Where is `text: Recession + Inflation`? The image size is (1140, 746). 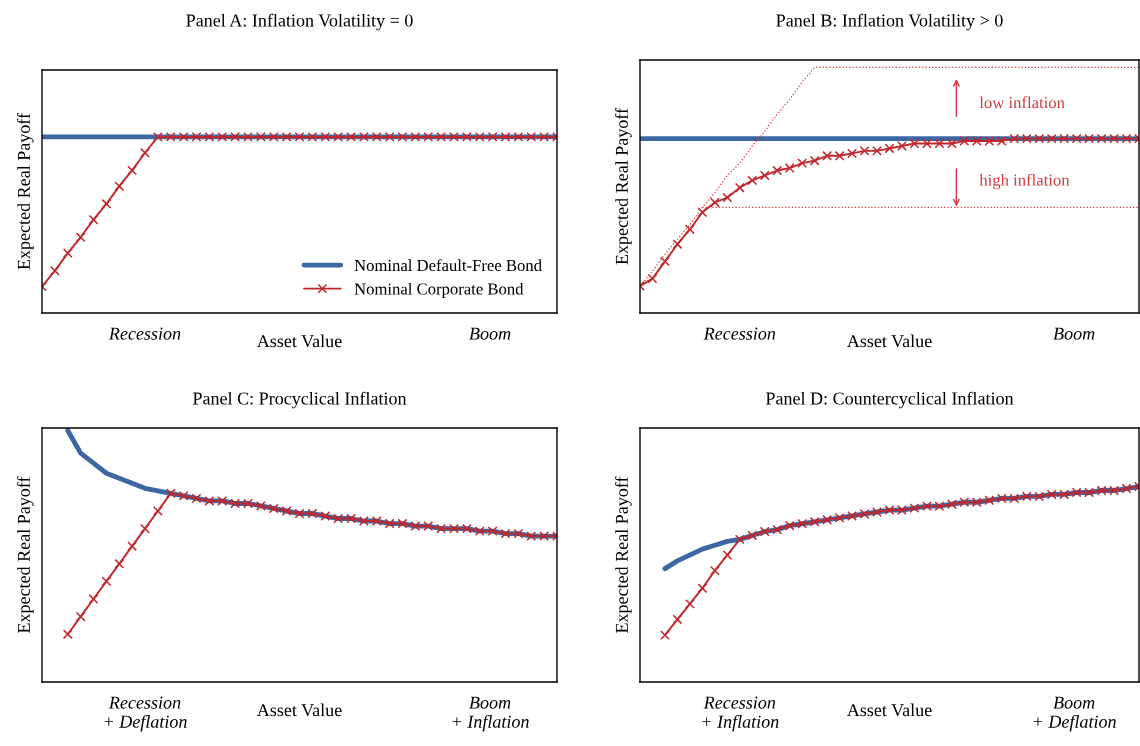
text: Recession + Inflation is located at coordinates (740, 714).